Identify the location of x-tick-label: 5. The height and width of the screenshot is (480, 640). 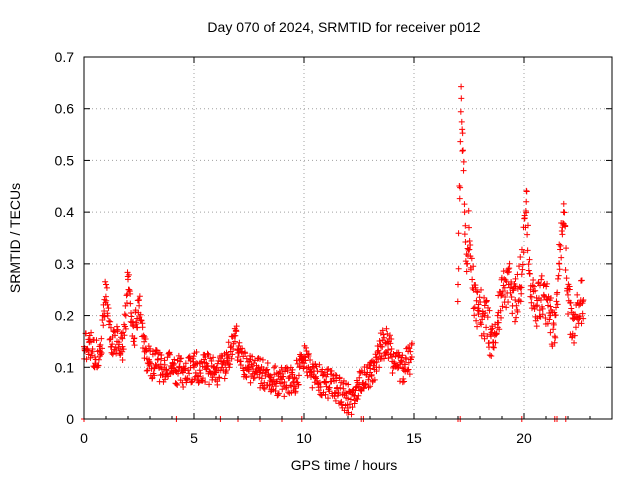
(194, 438).